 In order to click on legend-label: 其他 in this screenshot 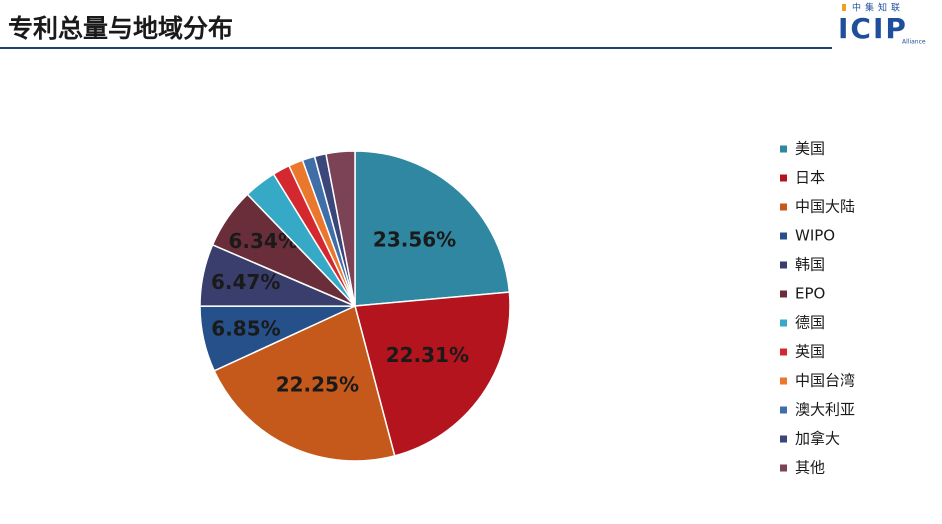, I will do `click(810, 468)`.